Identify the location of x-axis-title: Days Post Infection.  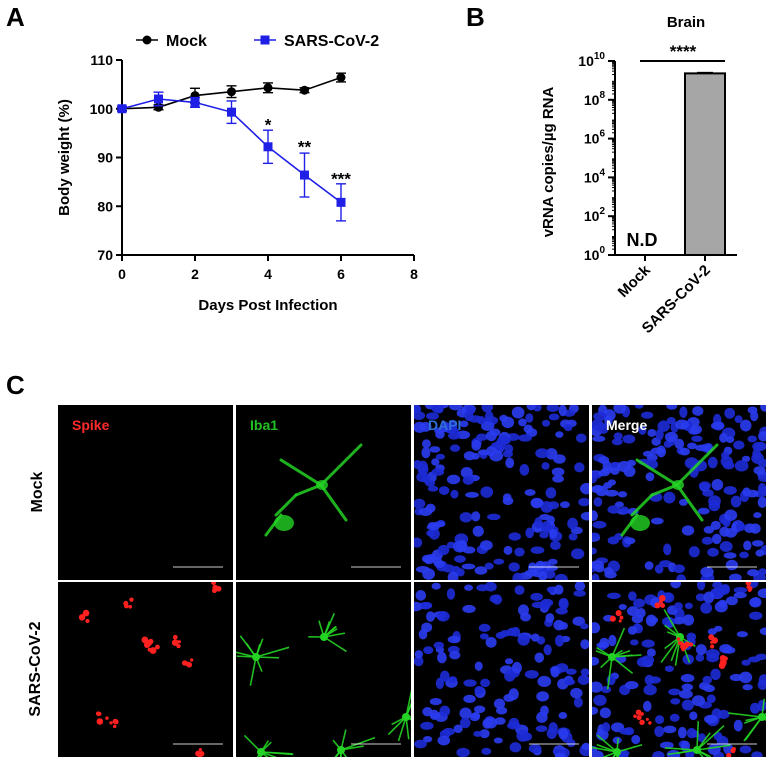
(267, 305).